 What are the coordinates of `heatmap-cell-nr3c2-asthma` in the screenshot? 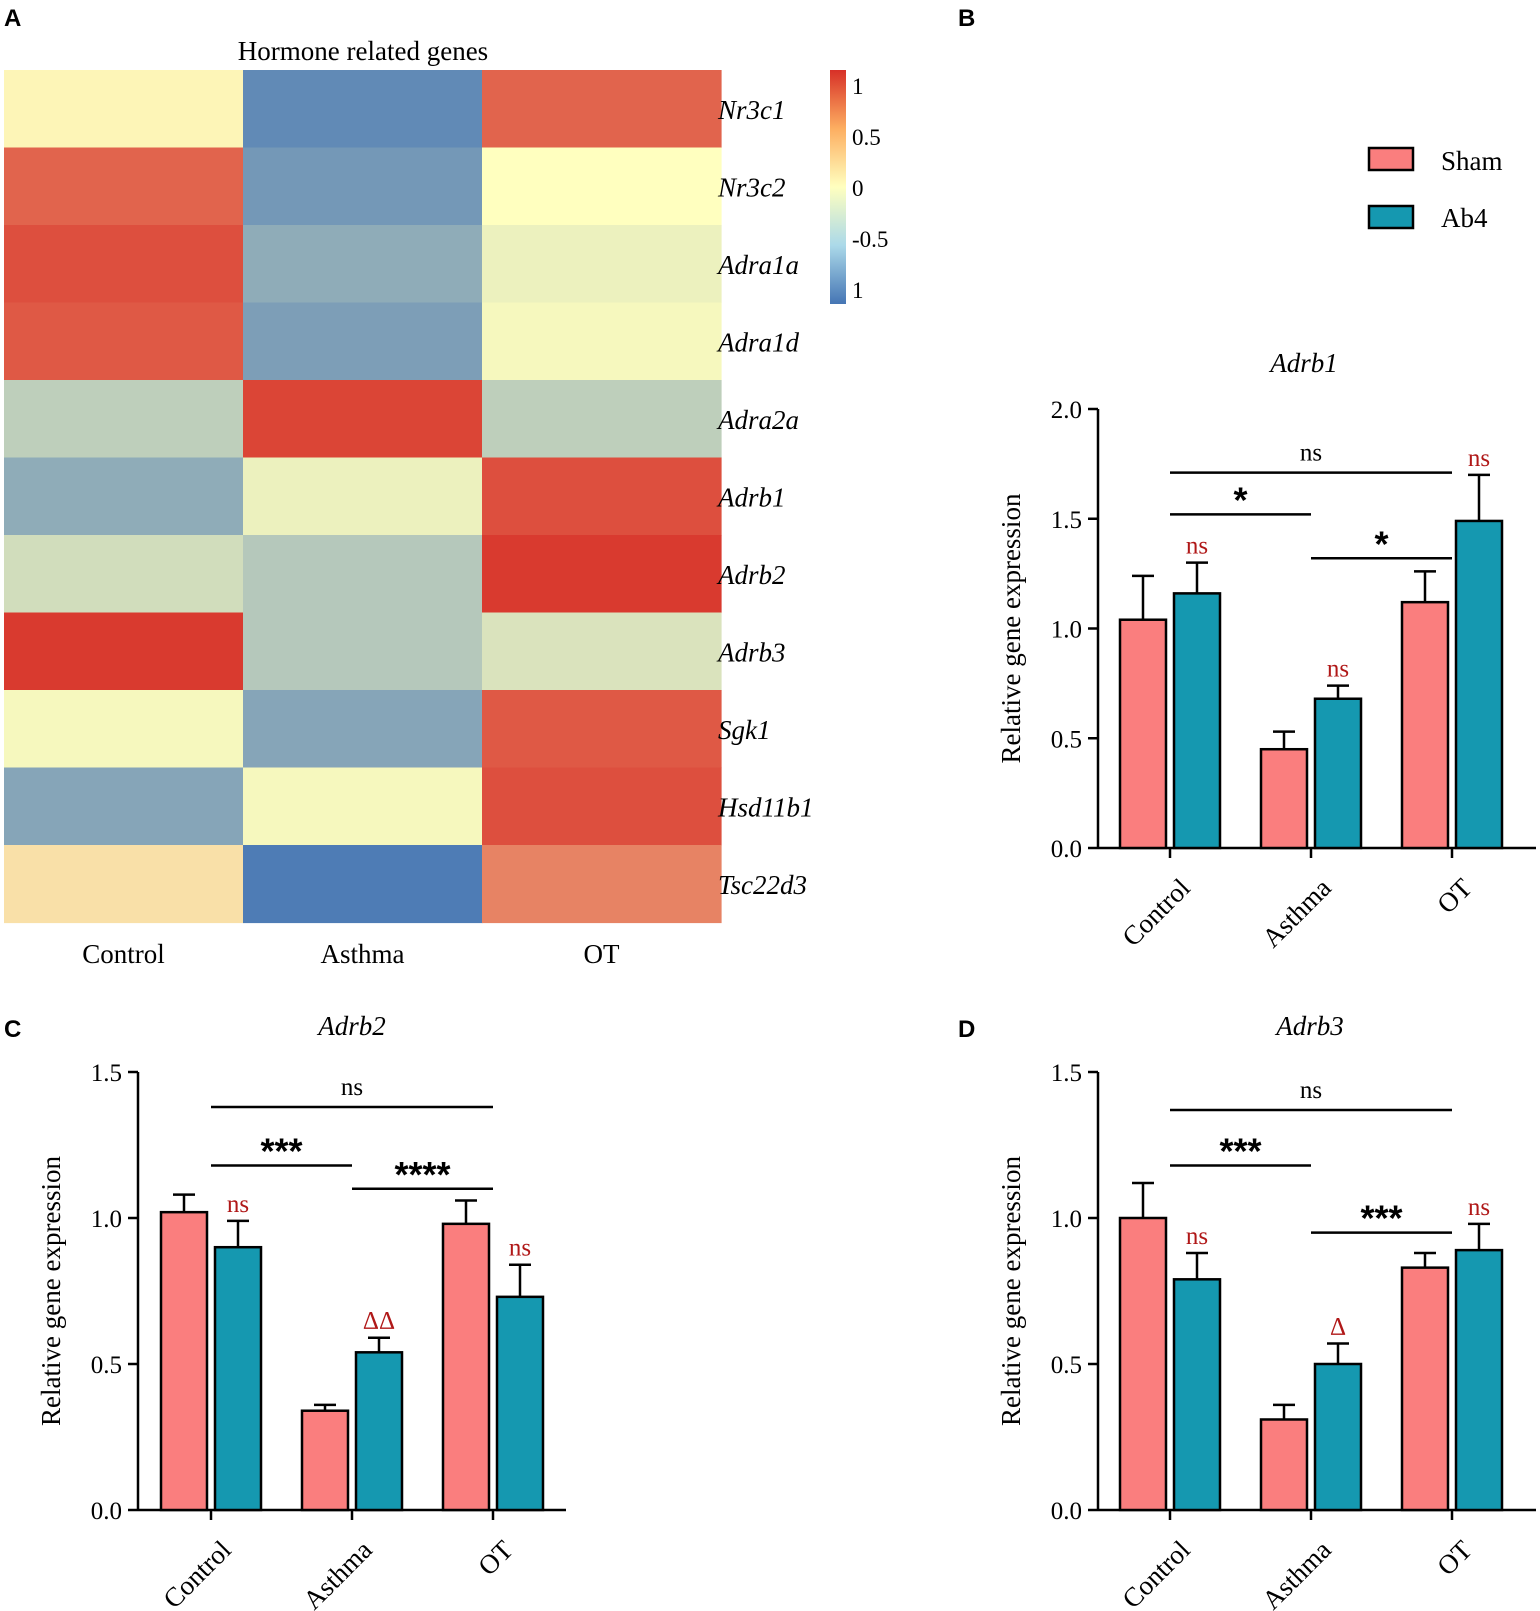 It's located at (363, 186).